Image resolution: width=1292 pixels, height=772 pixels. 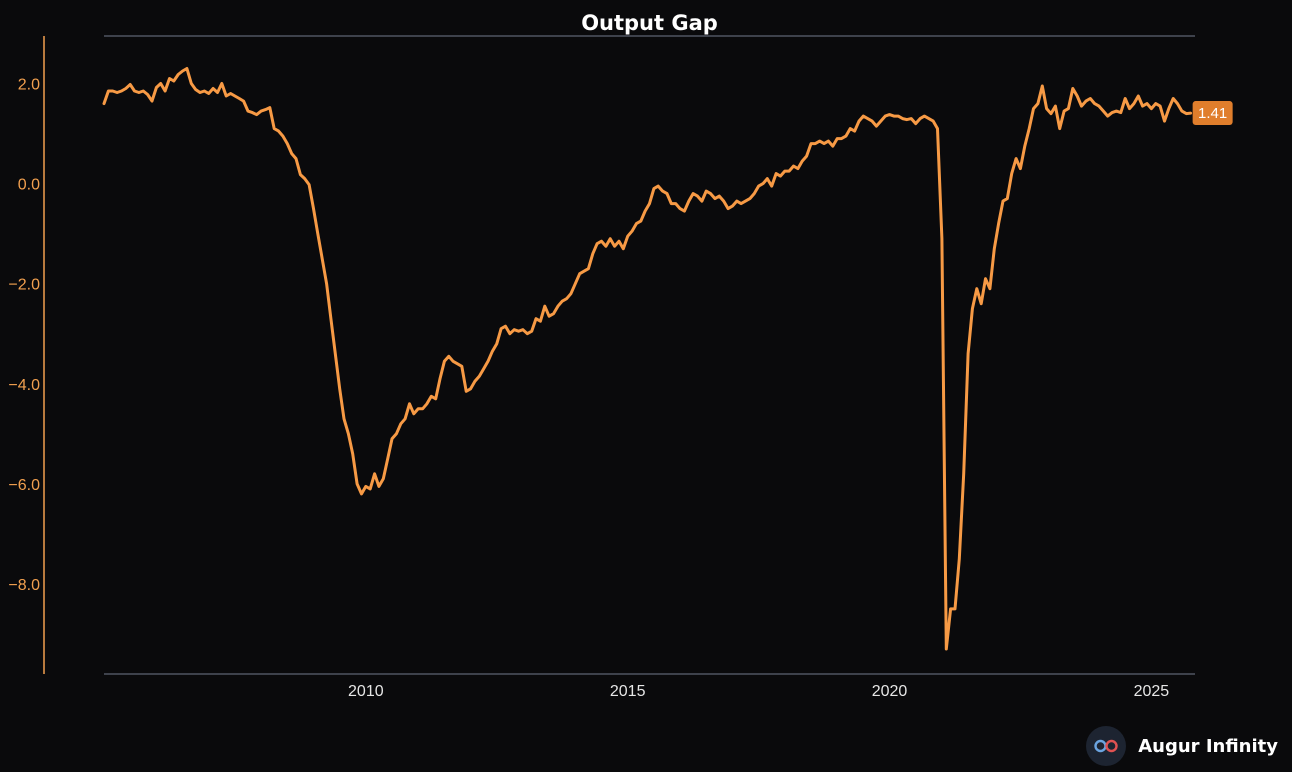 I want to click on last-value-label-text: 1.41, so click(x=1212, y=113).